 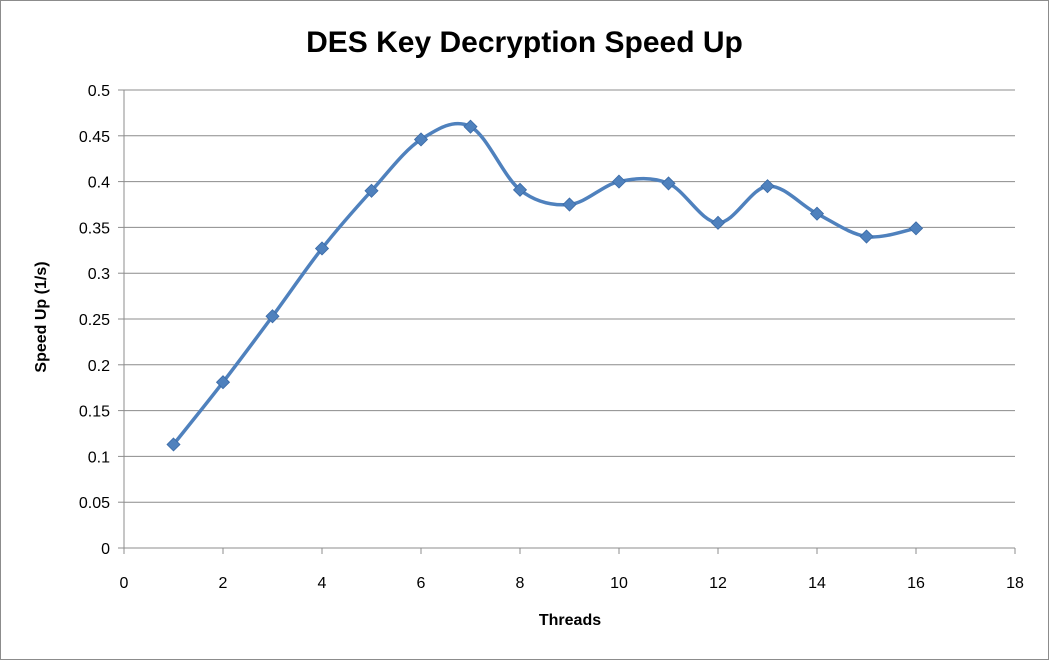 What do you see at coordinates (94, 228) in the screenshot?
I see `y-tick-label: 0.35` at bounding box center [94, 228].